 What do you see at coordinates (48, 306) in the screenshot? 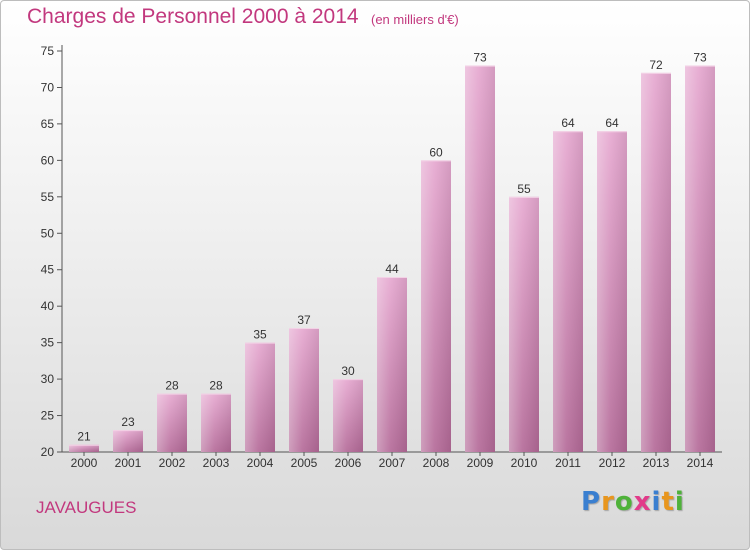
I see `y-tick-label: 40` at bounding box center [48, 306].